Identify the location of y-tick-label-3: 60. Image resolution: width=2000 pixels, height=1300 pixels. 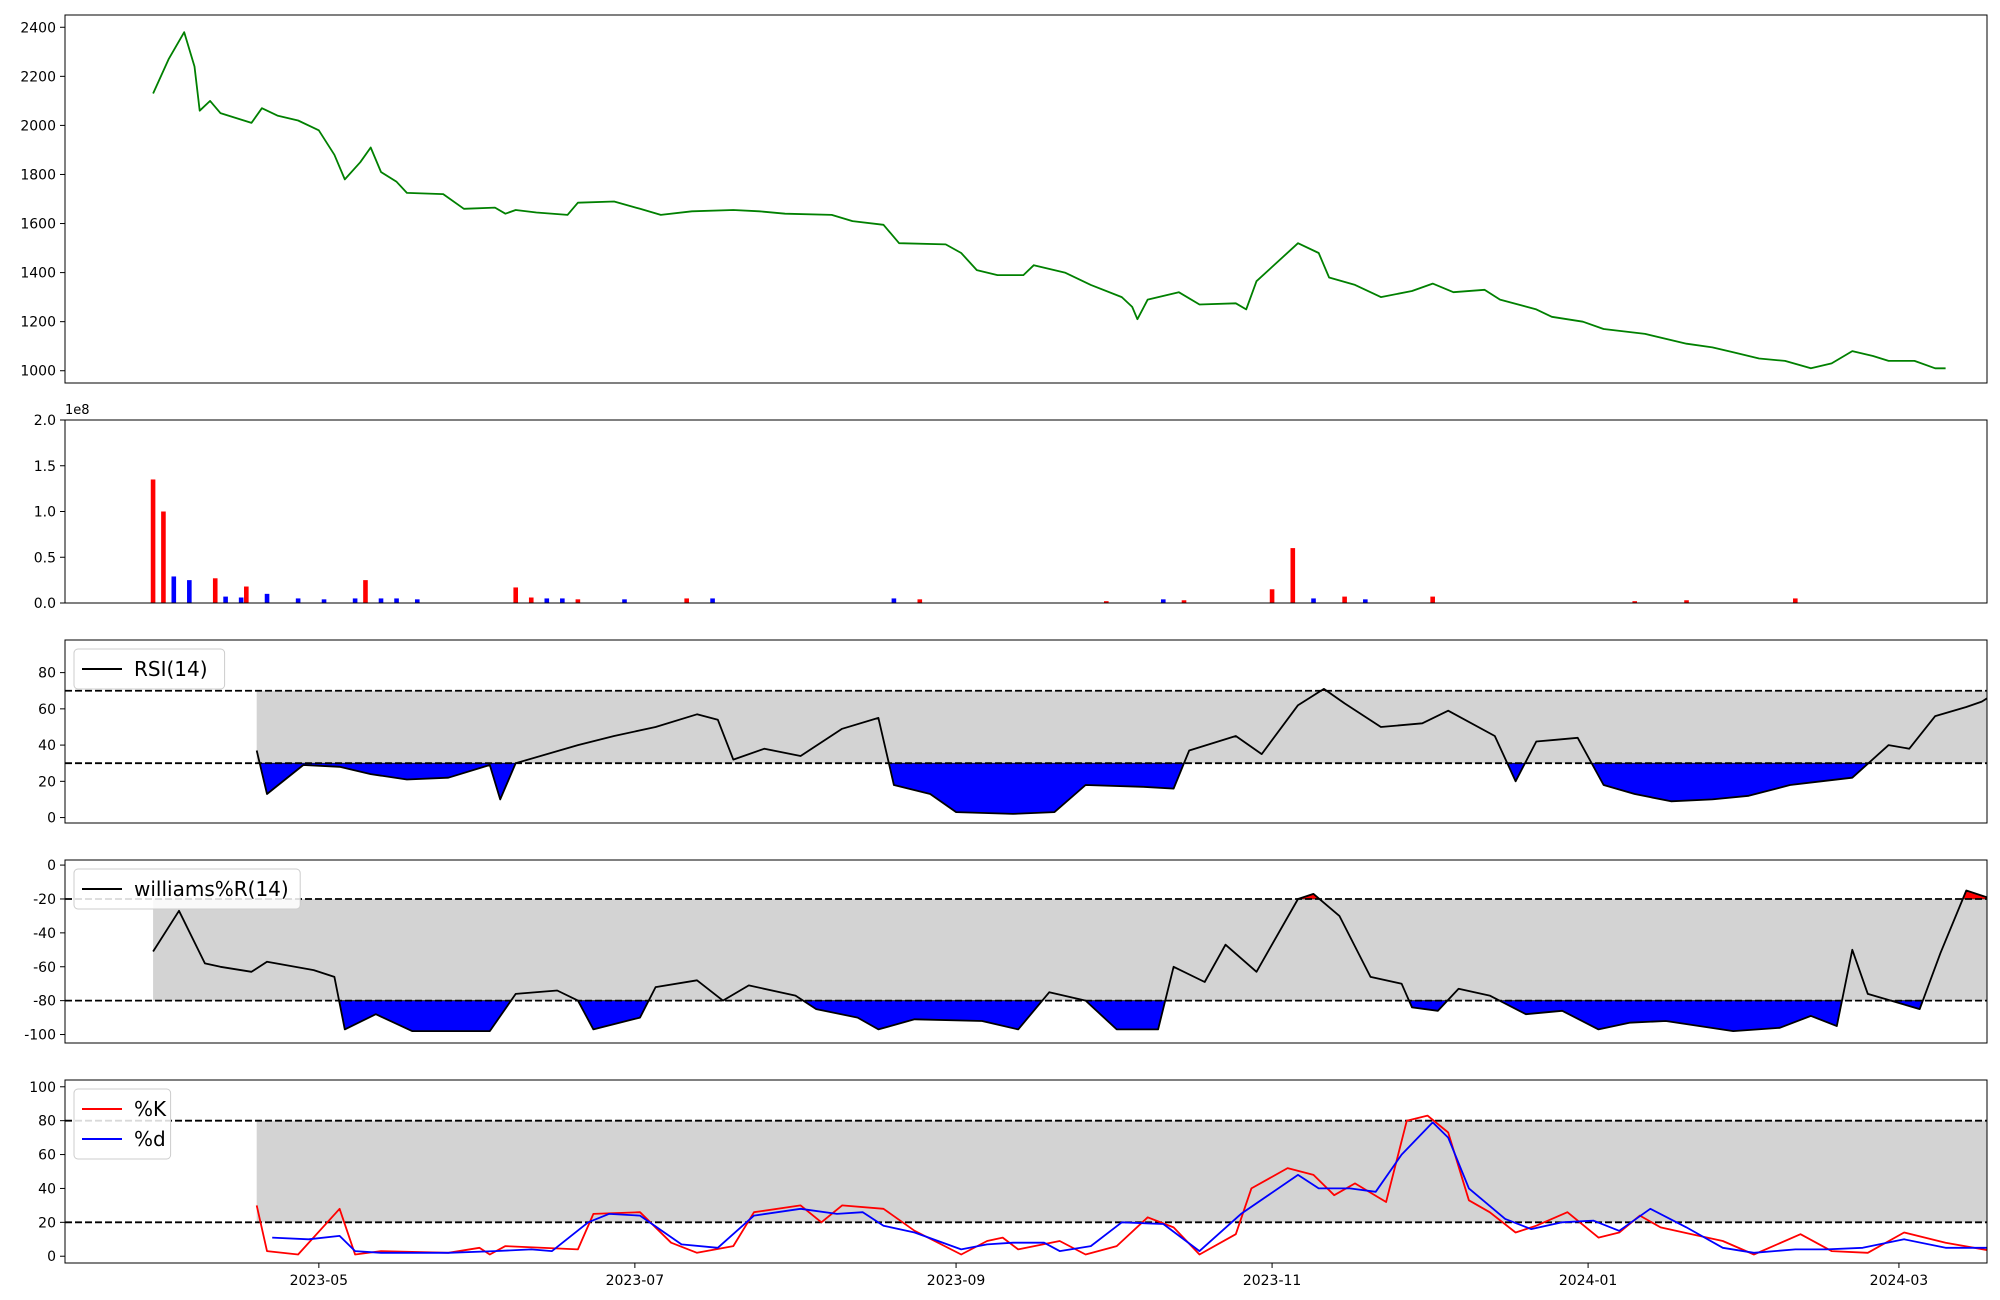
(47, 1156).